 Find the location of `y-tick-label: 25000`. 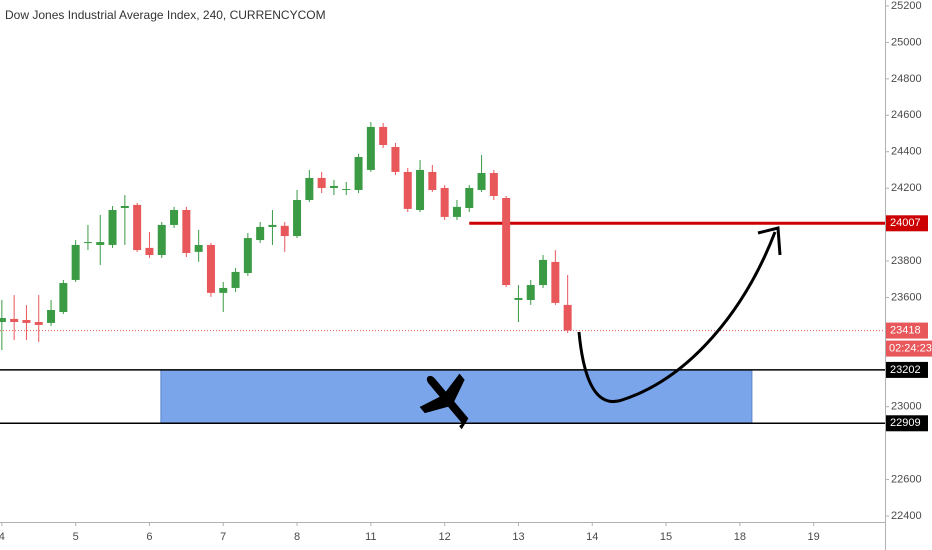

y-tick-label: 25000 is located at coordinates (906, 42).